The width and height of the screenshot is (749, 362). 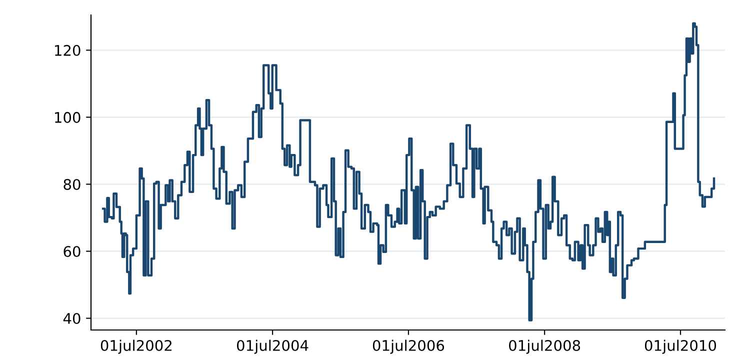 I want to click on y-tick-label: 120, so click(x=67, y=50).